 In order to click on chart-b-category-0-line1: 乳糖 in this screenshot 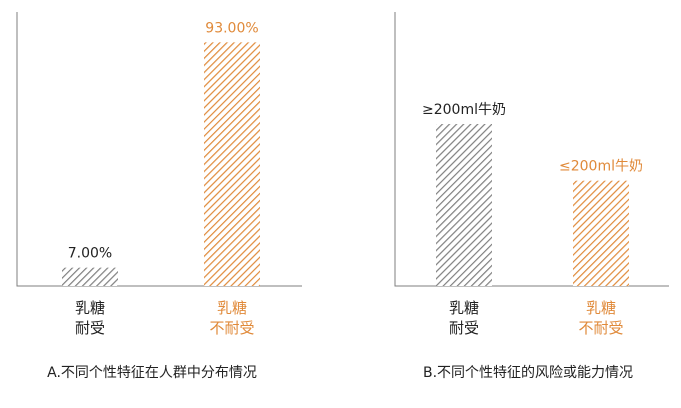, I will do `click(464, 308)`.